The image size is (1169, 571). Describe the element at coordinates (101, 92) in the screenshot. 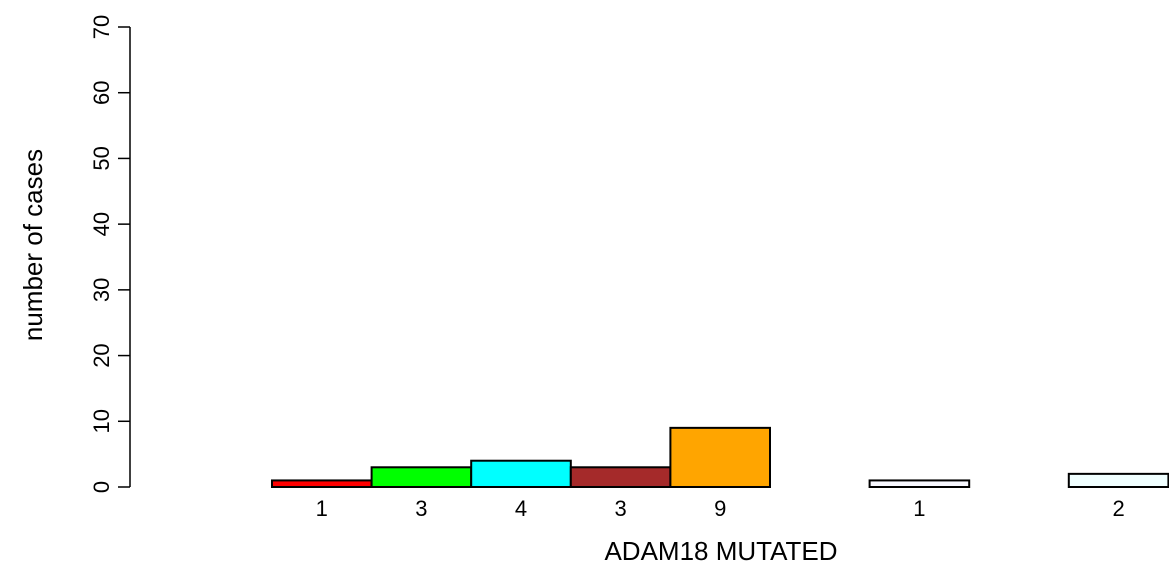

I see `y-tick-label: 60` at that location.